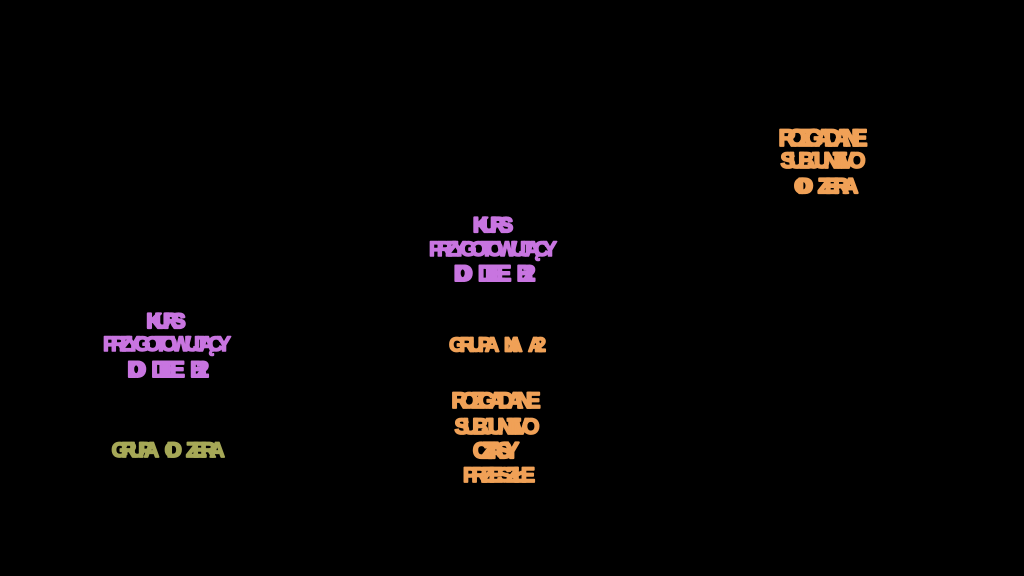 This screenshot has width=1024, height=576. Describe the element at coordinates (496, 450) in the screenshot. I see `svg-text: CZASY` at that location.